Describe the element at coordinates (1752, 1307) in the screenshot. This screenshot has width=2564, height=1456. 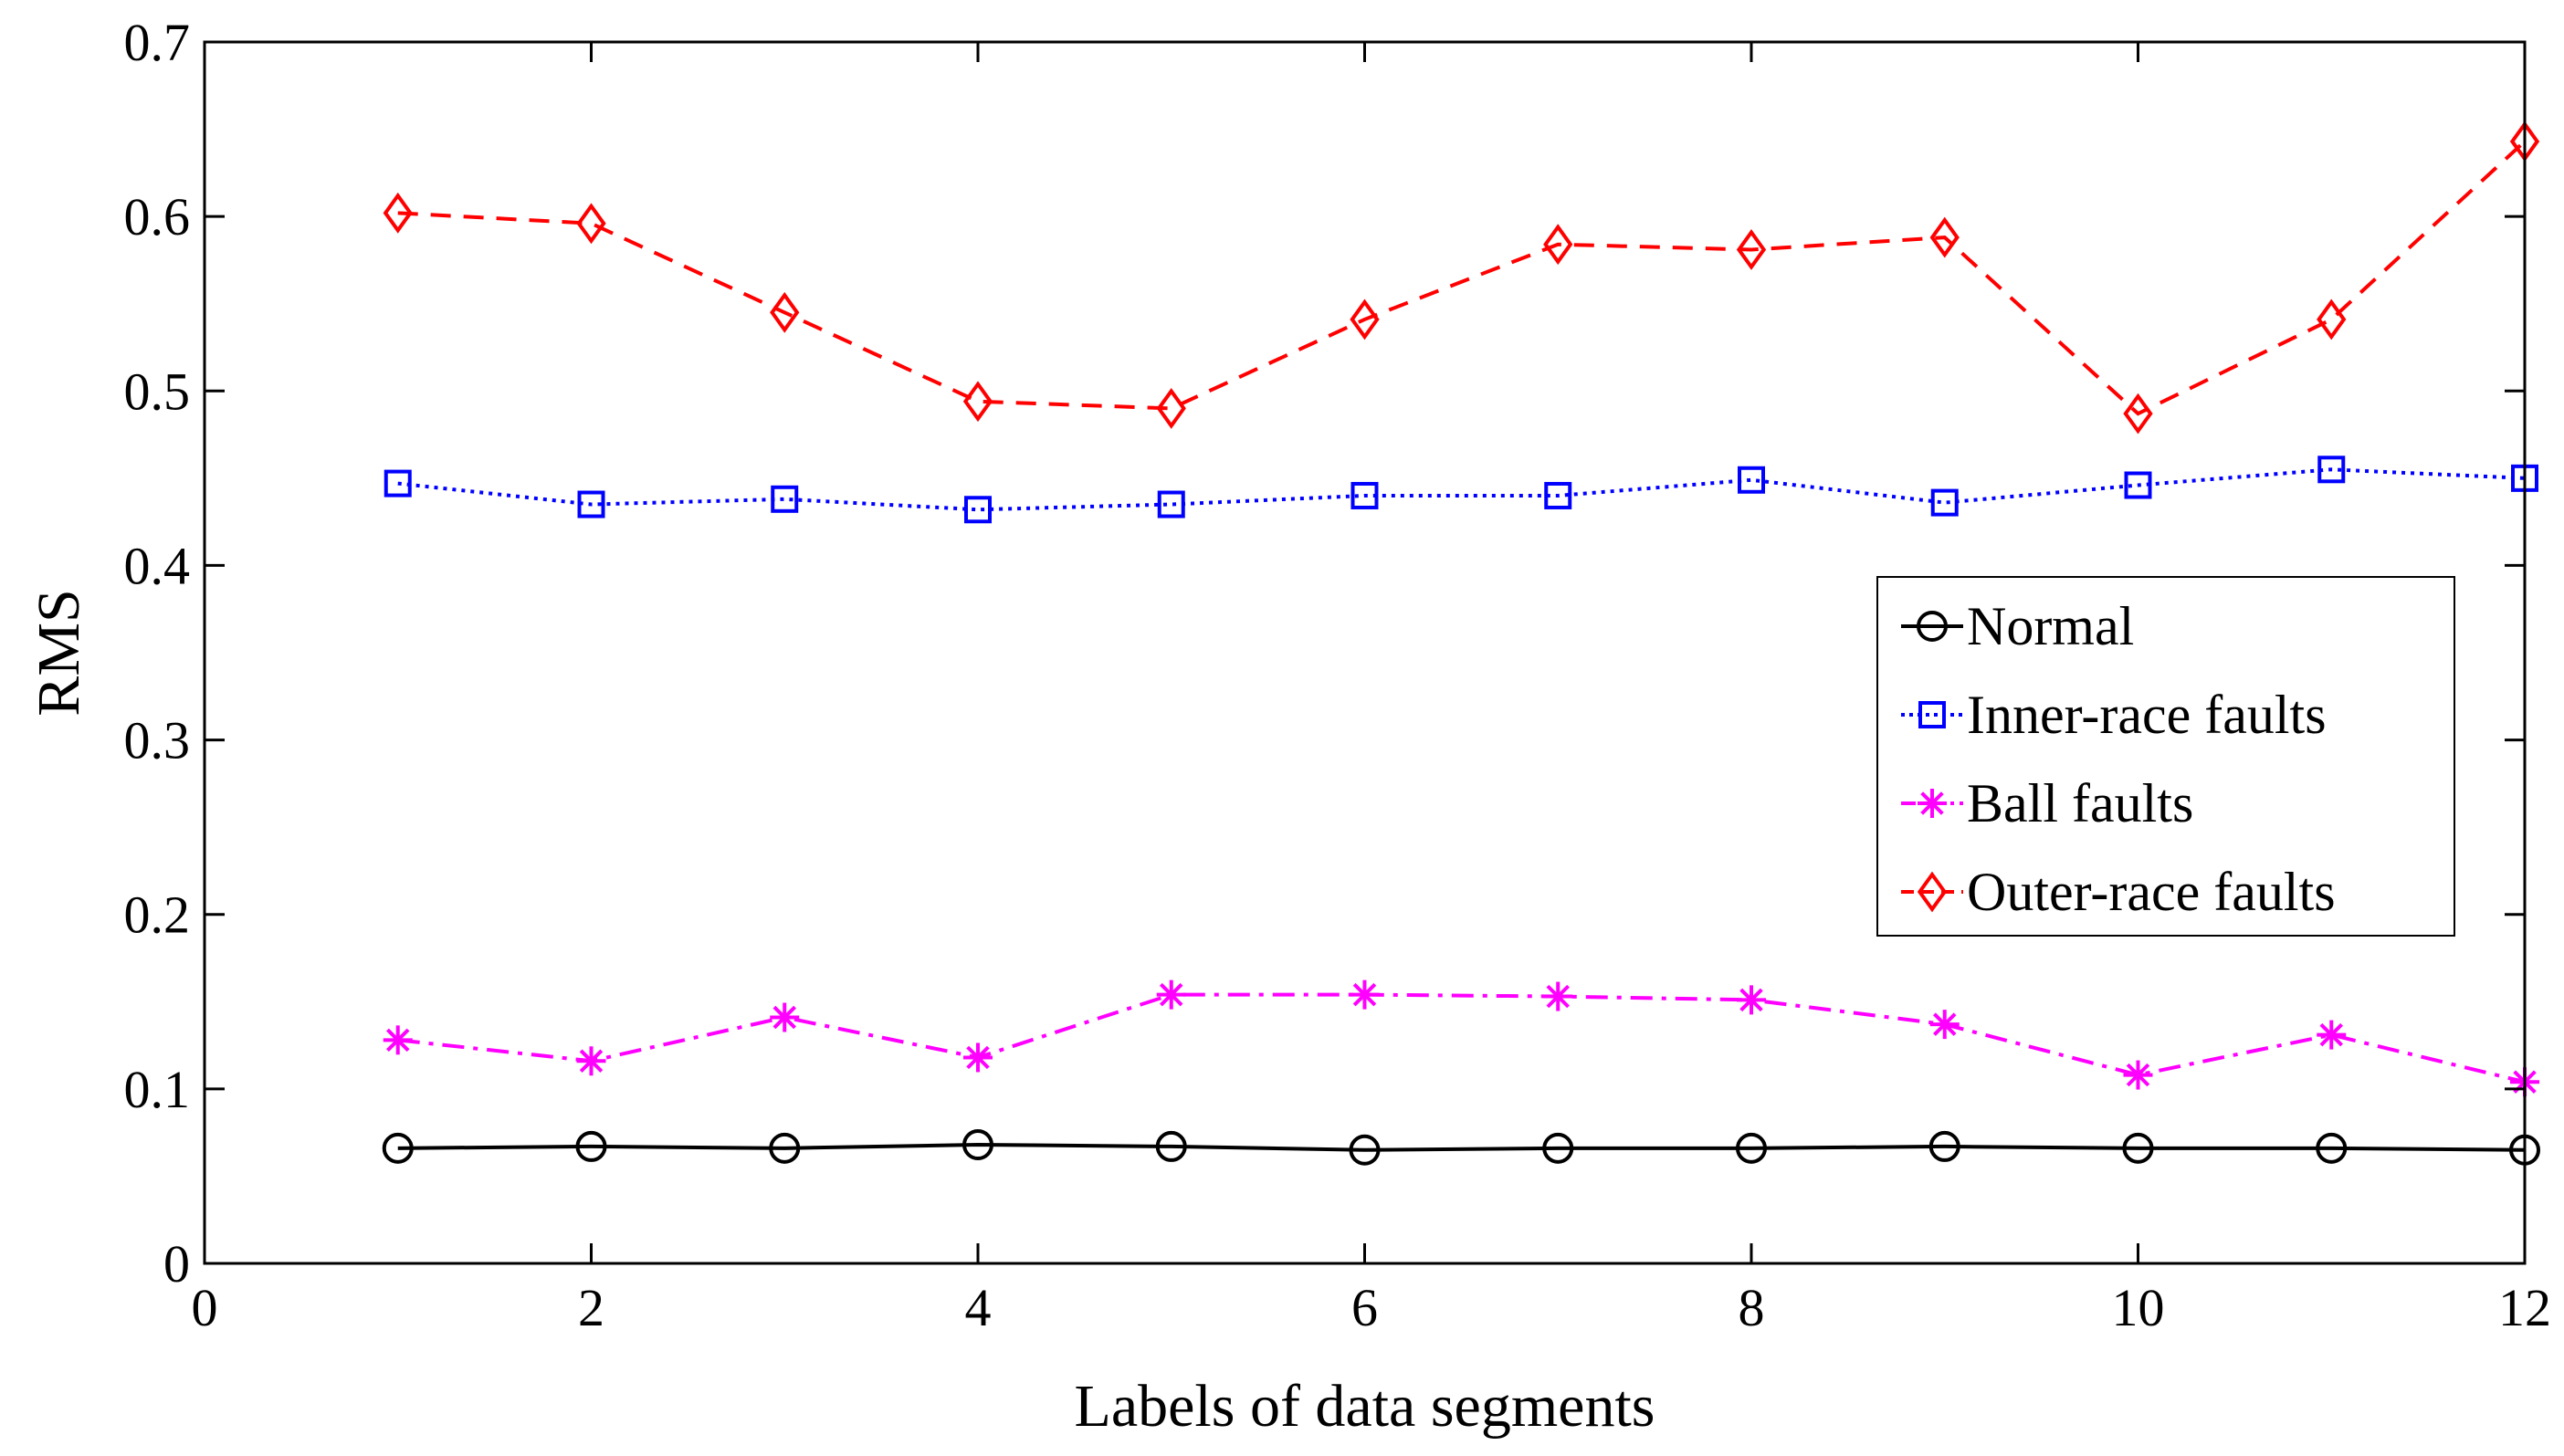
I see `x-tick-label: 8` at that location.